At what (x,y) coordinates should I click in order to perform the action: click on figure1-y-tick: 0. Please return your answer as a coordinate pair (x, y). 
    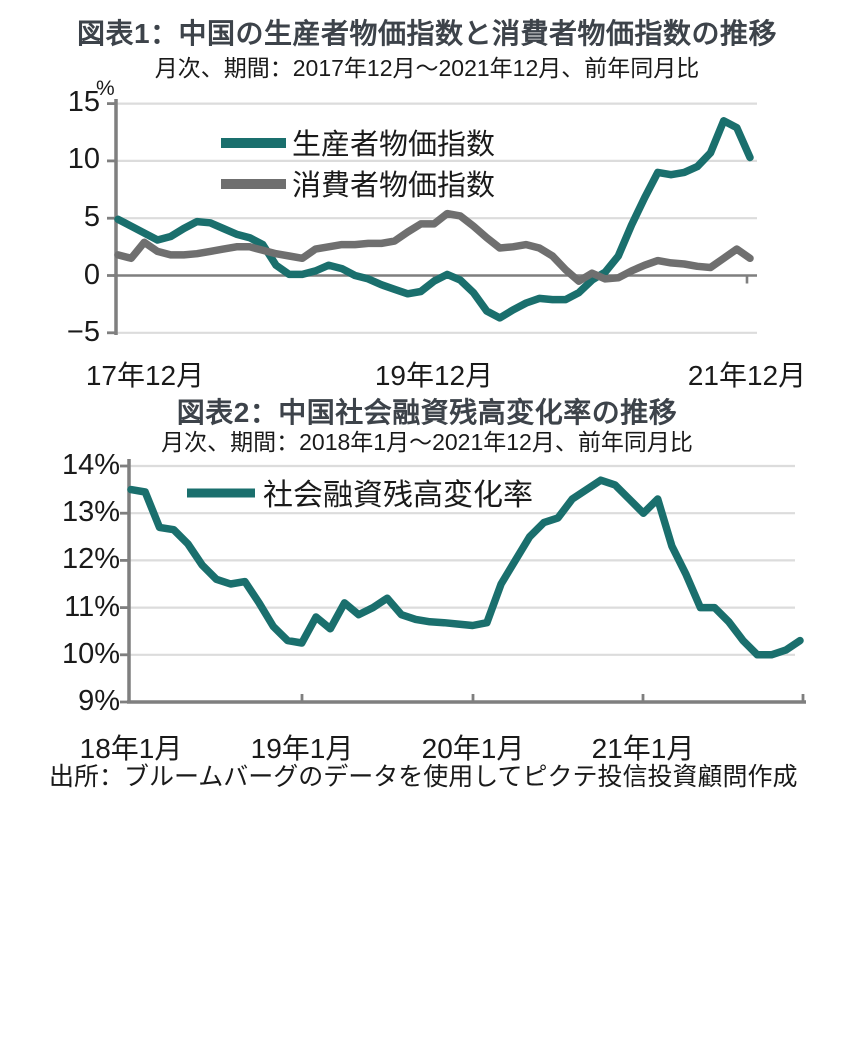
    Looking at the image, I should click on (91, 274).